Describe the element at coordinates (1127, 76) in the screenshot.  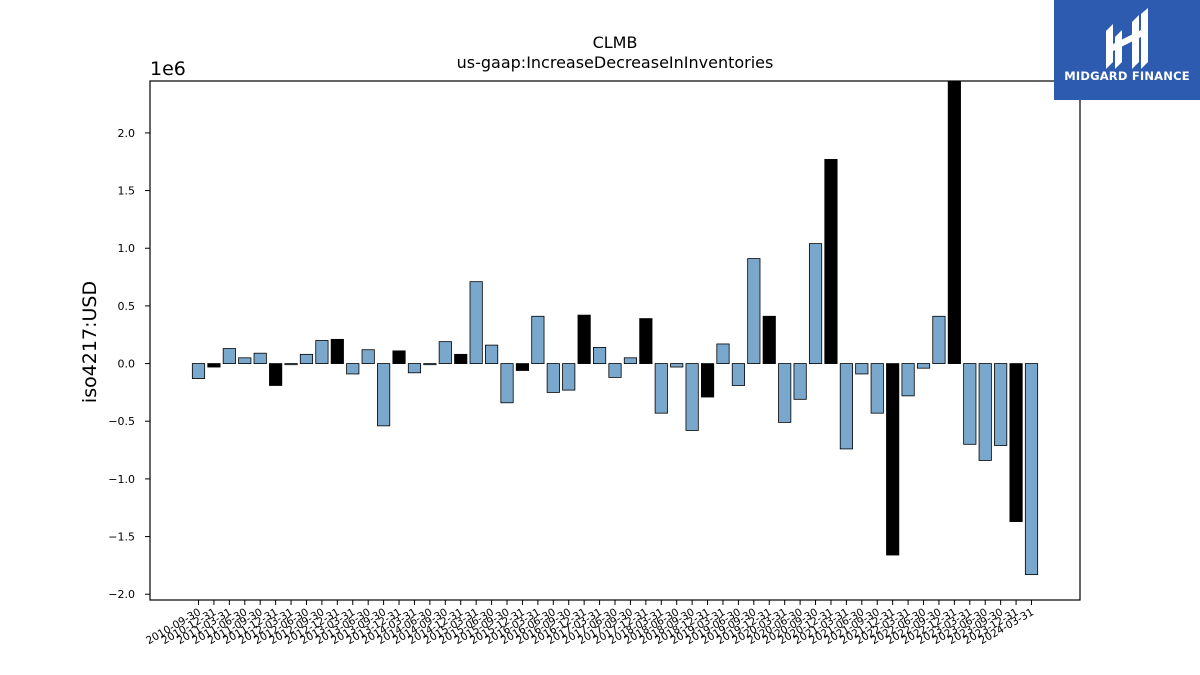
I see `brand-name: MIDGARD FINANCE` at that location.